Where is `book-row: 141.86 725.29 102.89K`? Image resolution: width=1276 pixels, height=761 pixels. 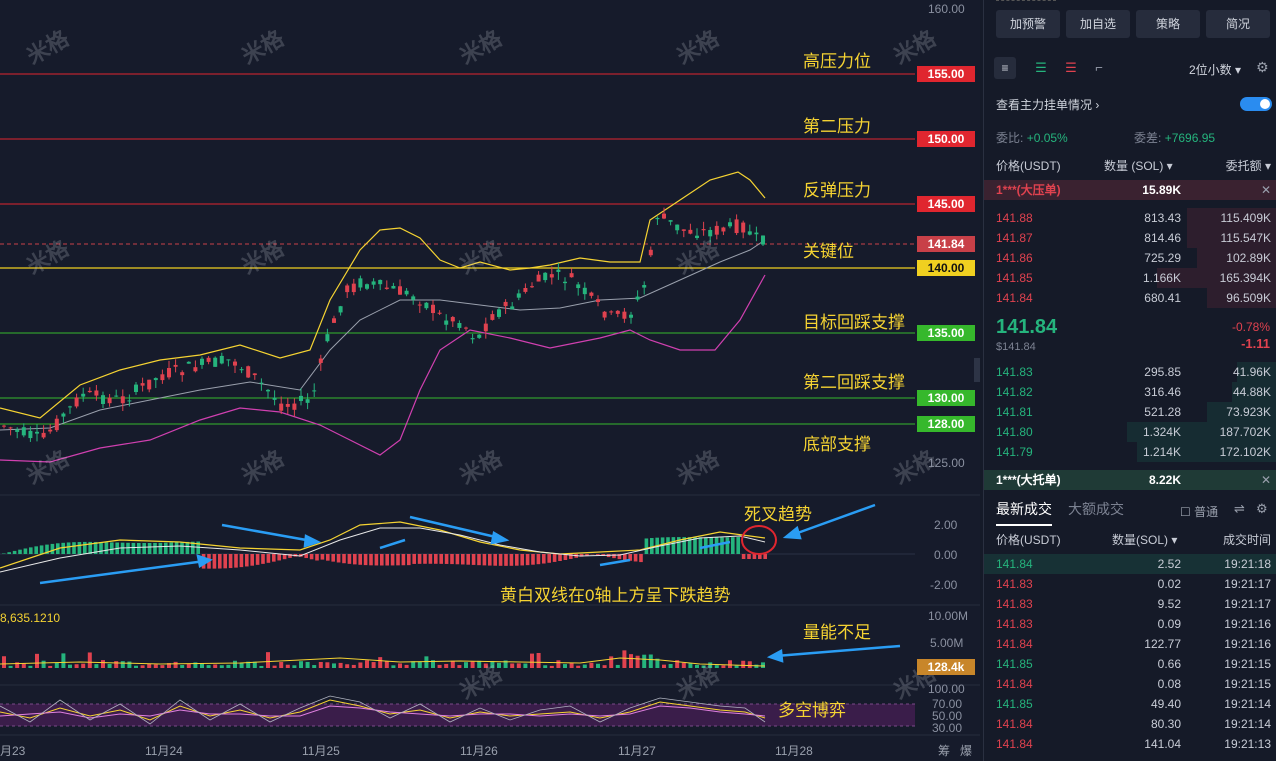
book-row: 141.86 725.29 102.89K is located at coordinates (1130, 258).